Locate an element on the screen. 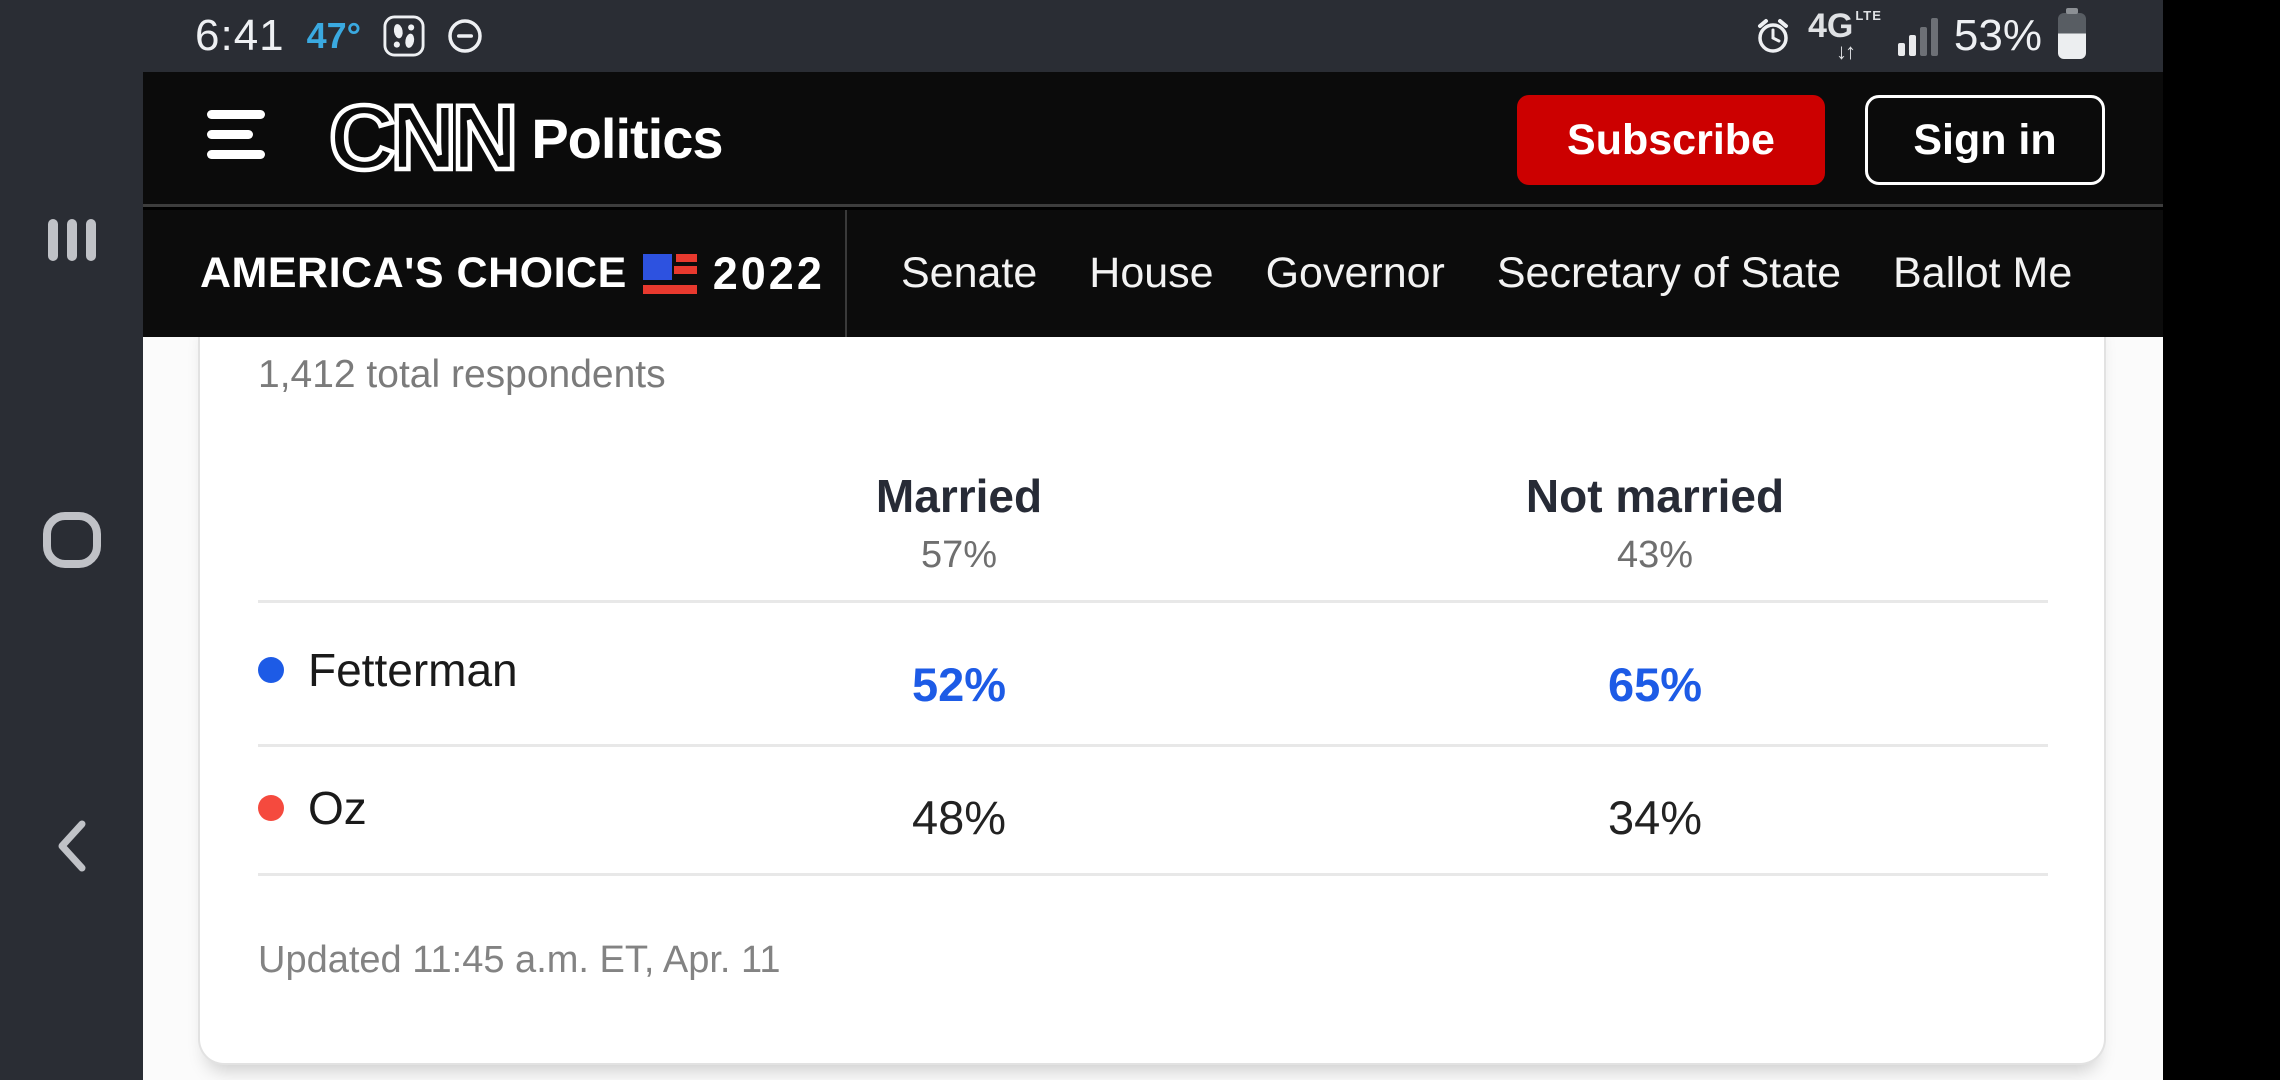 The width and height of the screenshot is (2280, 1080). cell-fetterman-not-married: 65% is located at coordinates (1655, 684).